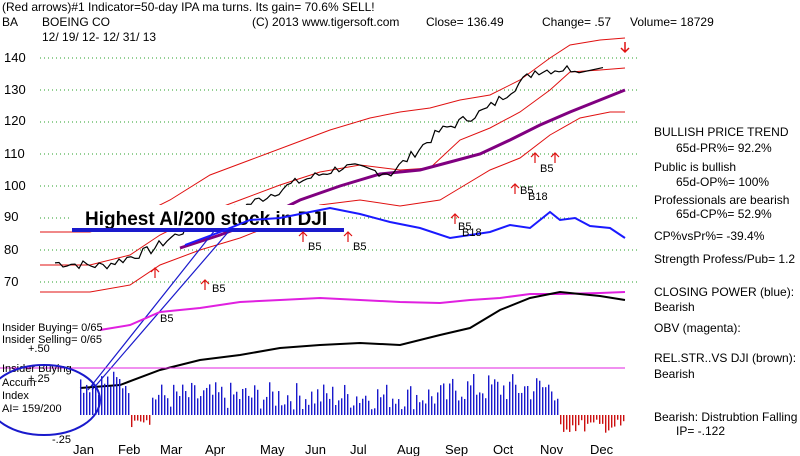 This screenshot has width=800, height=456. I want to click on price-tick-110: 110, so click(14, 153).